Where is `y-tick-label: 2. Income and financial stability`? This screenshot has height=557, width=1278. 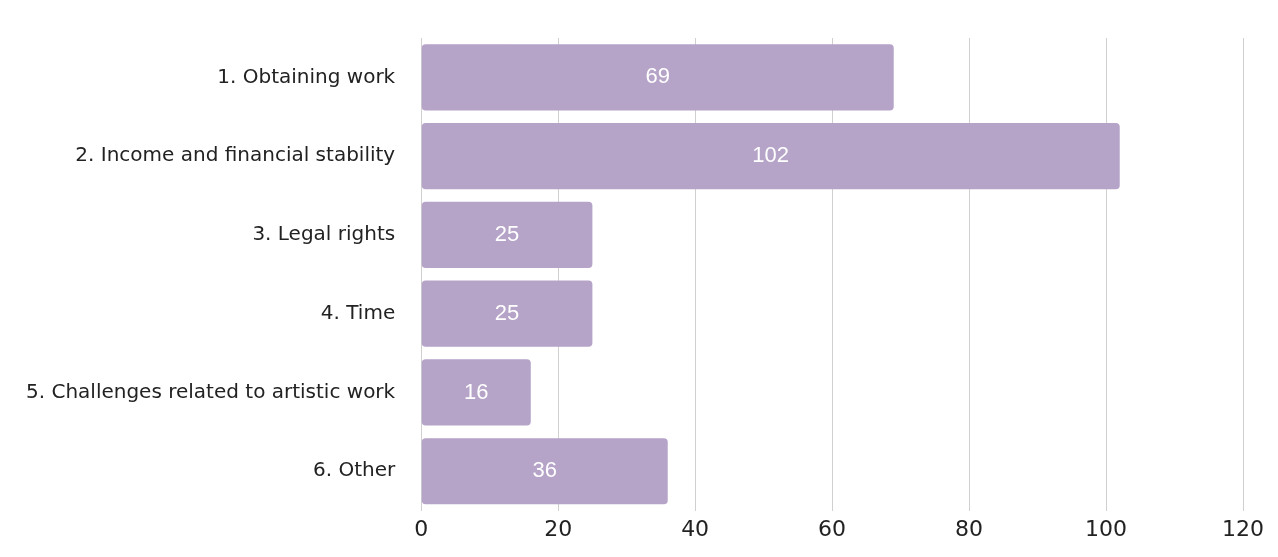
y-tick-label: 2. Income and financial stability is located at coordinates (235, 154).